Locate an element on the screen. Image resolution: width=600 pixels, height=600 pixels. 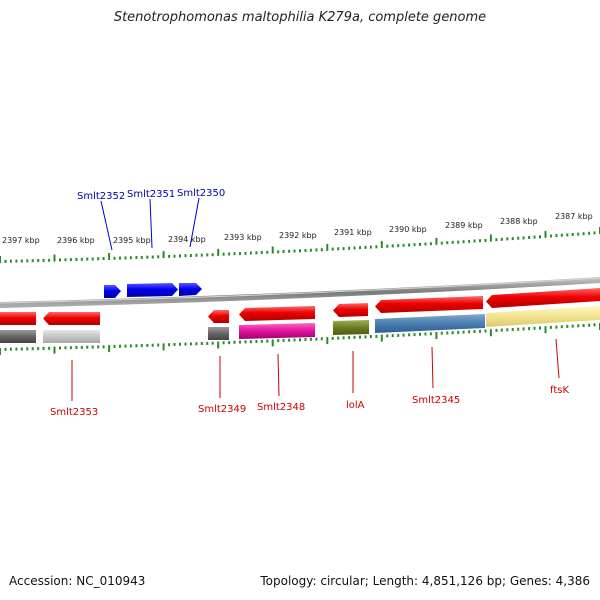
gene-label-lolA: lolA is located at coordinates (355, 405).